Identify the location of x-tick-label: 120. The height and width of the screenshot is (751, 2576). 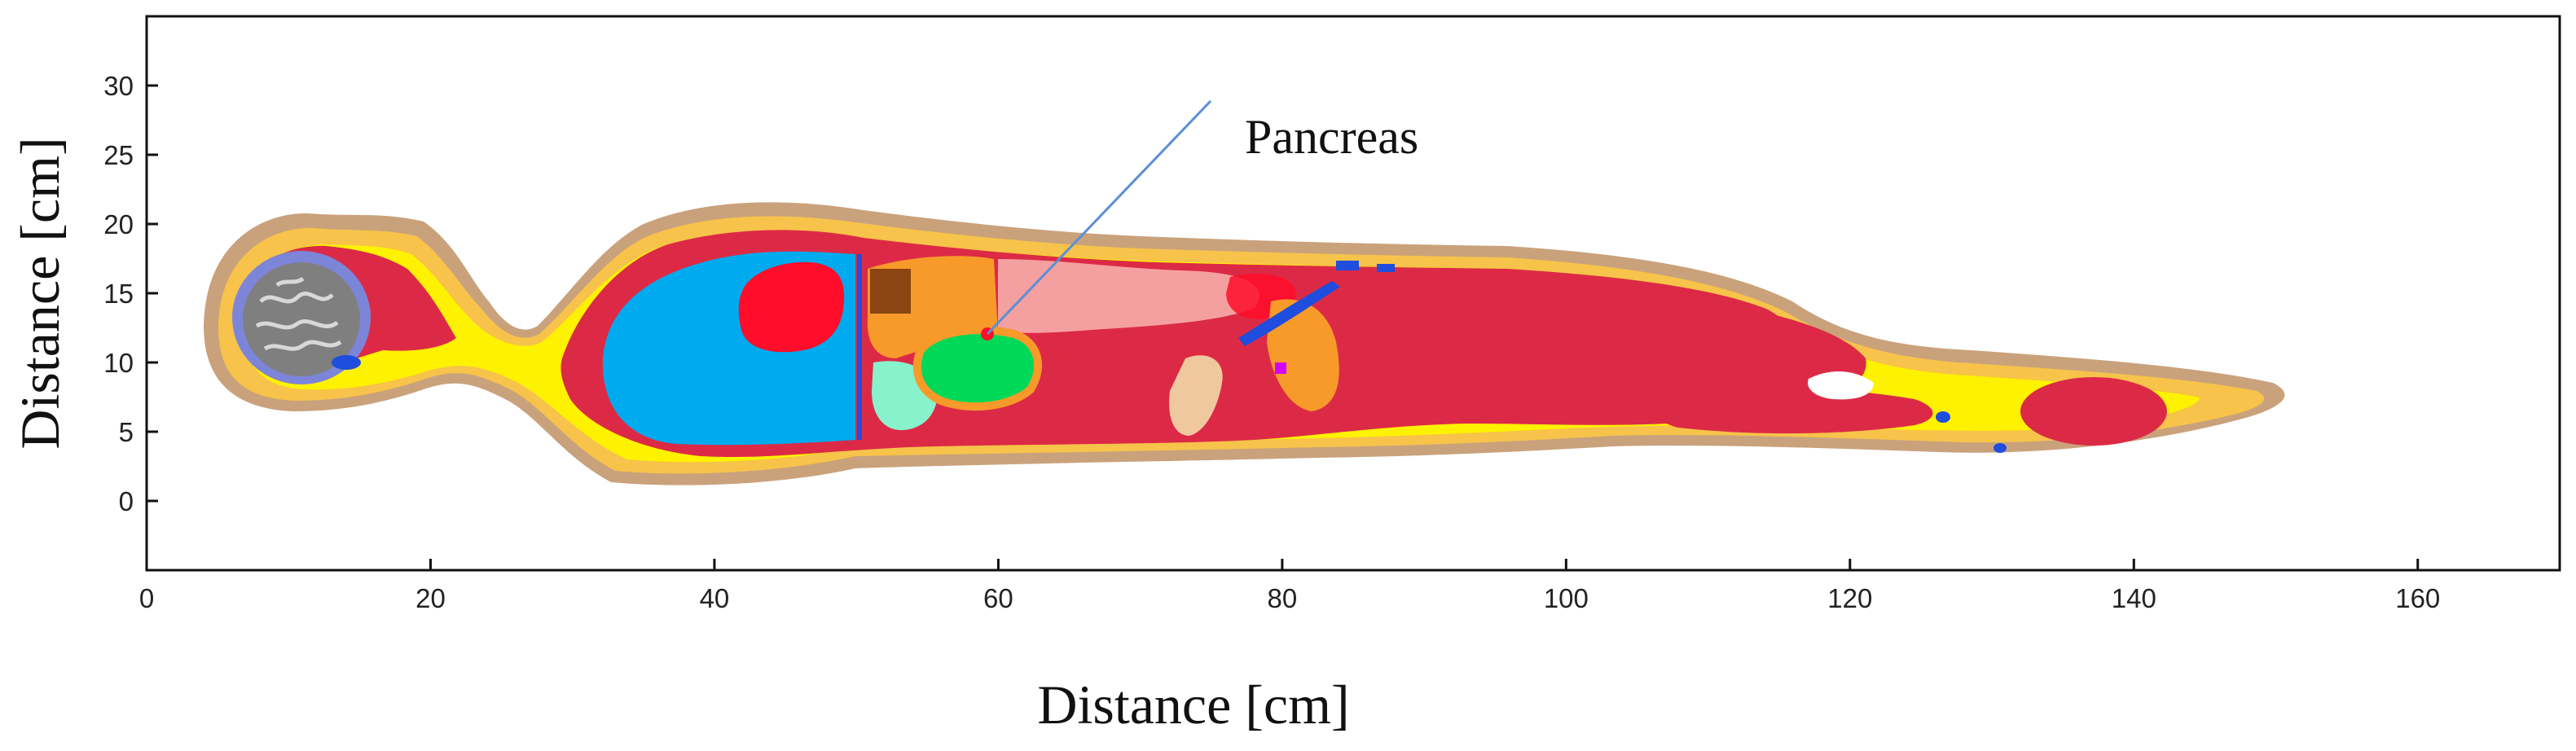
(1849, 598).